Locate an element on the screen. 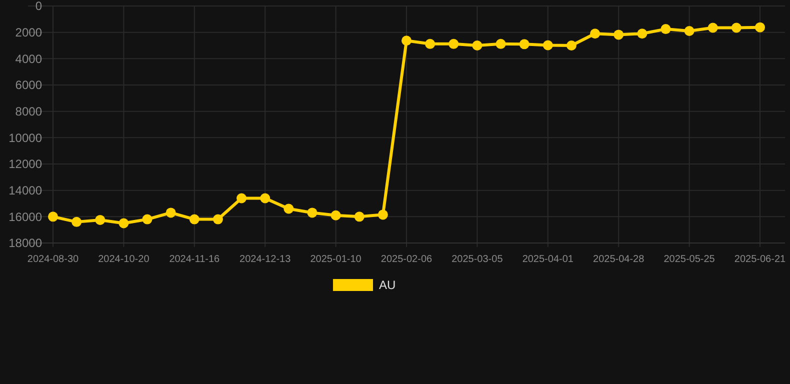 The height and width of the screenshot is (384, 790). y-tick-label: 14000 is located at coordinates (25, 191).